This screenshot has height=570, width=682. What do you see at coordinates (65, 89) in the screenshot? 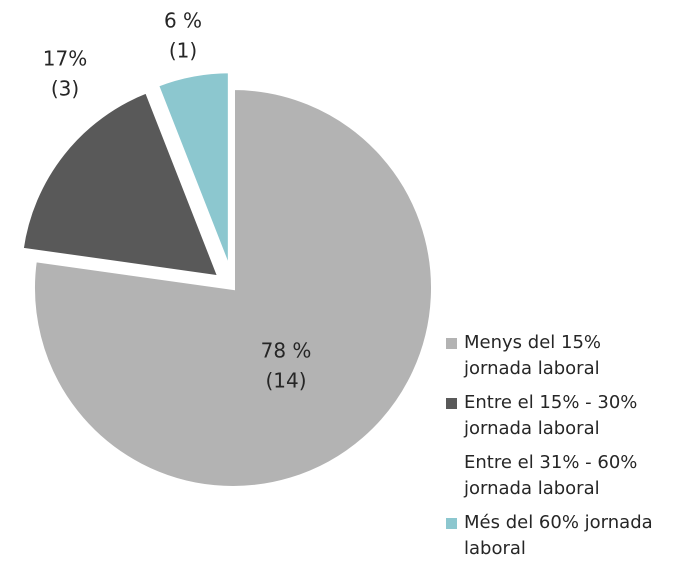
I see `data-label: (3)` at bounding box center [65, 89].